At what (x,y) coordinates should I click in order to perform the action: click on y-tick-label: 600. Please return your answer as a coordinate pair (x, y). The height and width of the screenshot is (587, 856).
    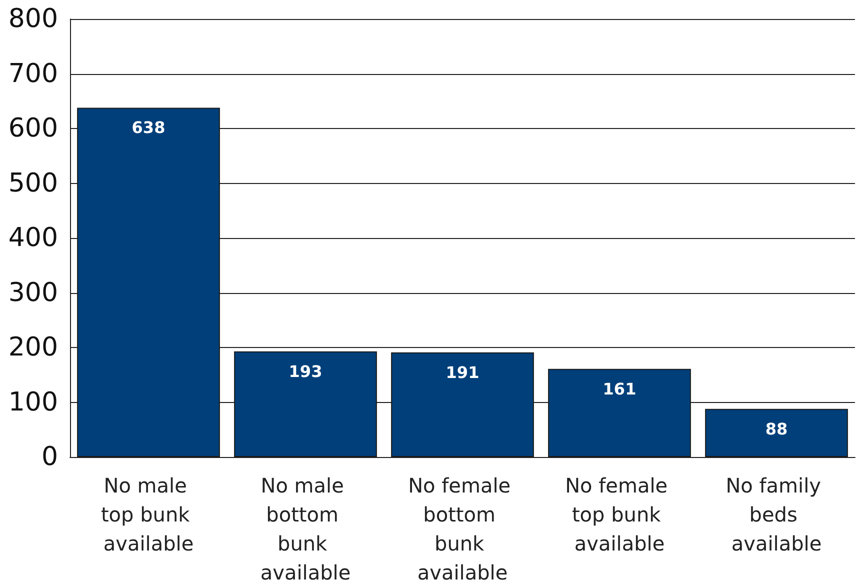
    Looking at the image, I should click on (33, 129).